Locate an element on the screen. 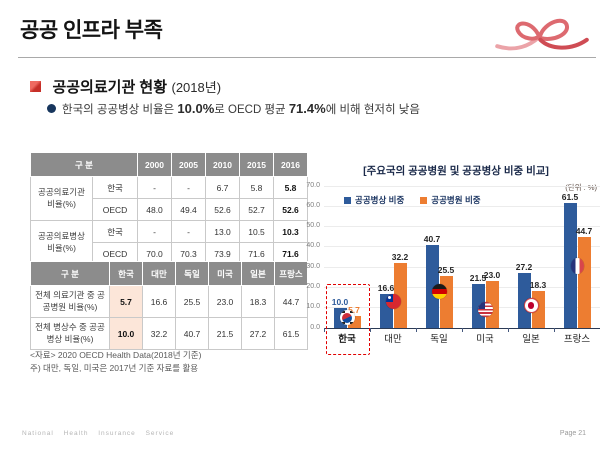 The height and width of the screenshot is (450, 600). chart-unit-label: (단위 : %) is located at coordinates (581, 187).